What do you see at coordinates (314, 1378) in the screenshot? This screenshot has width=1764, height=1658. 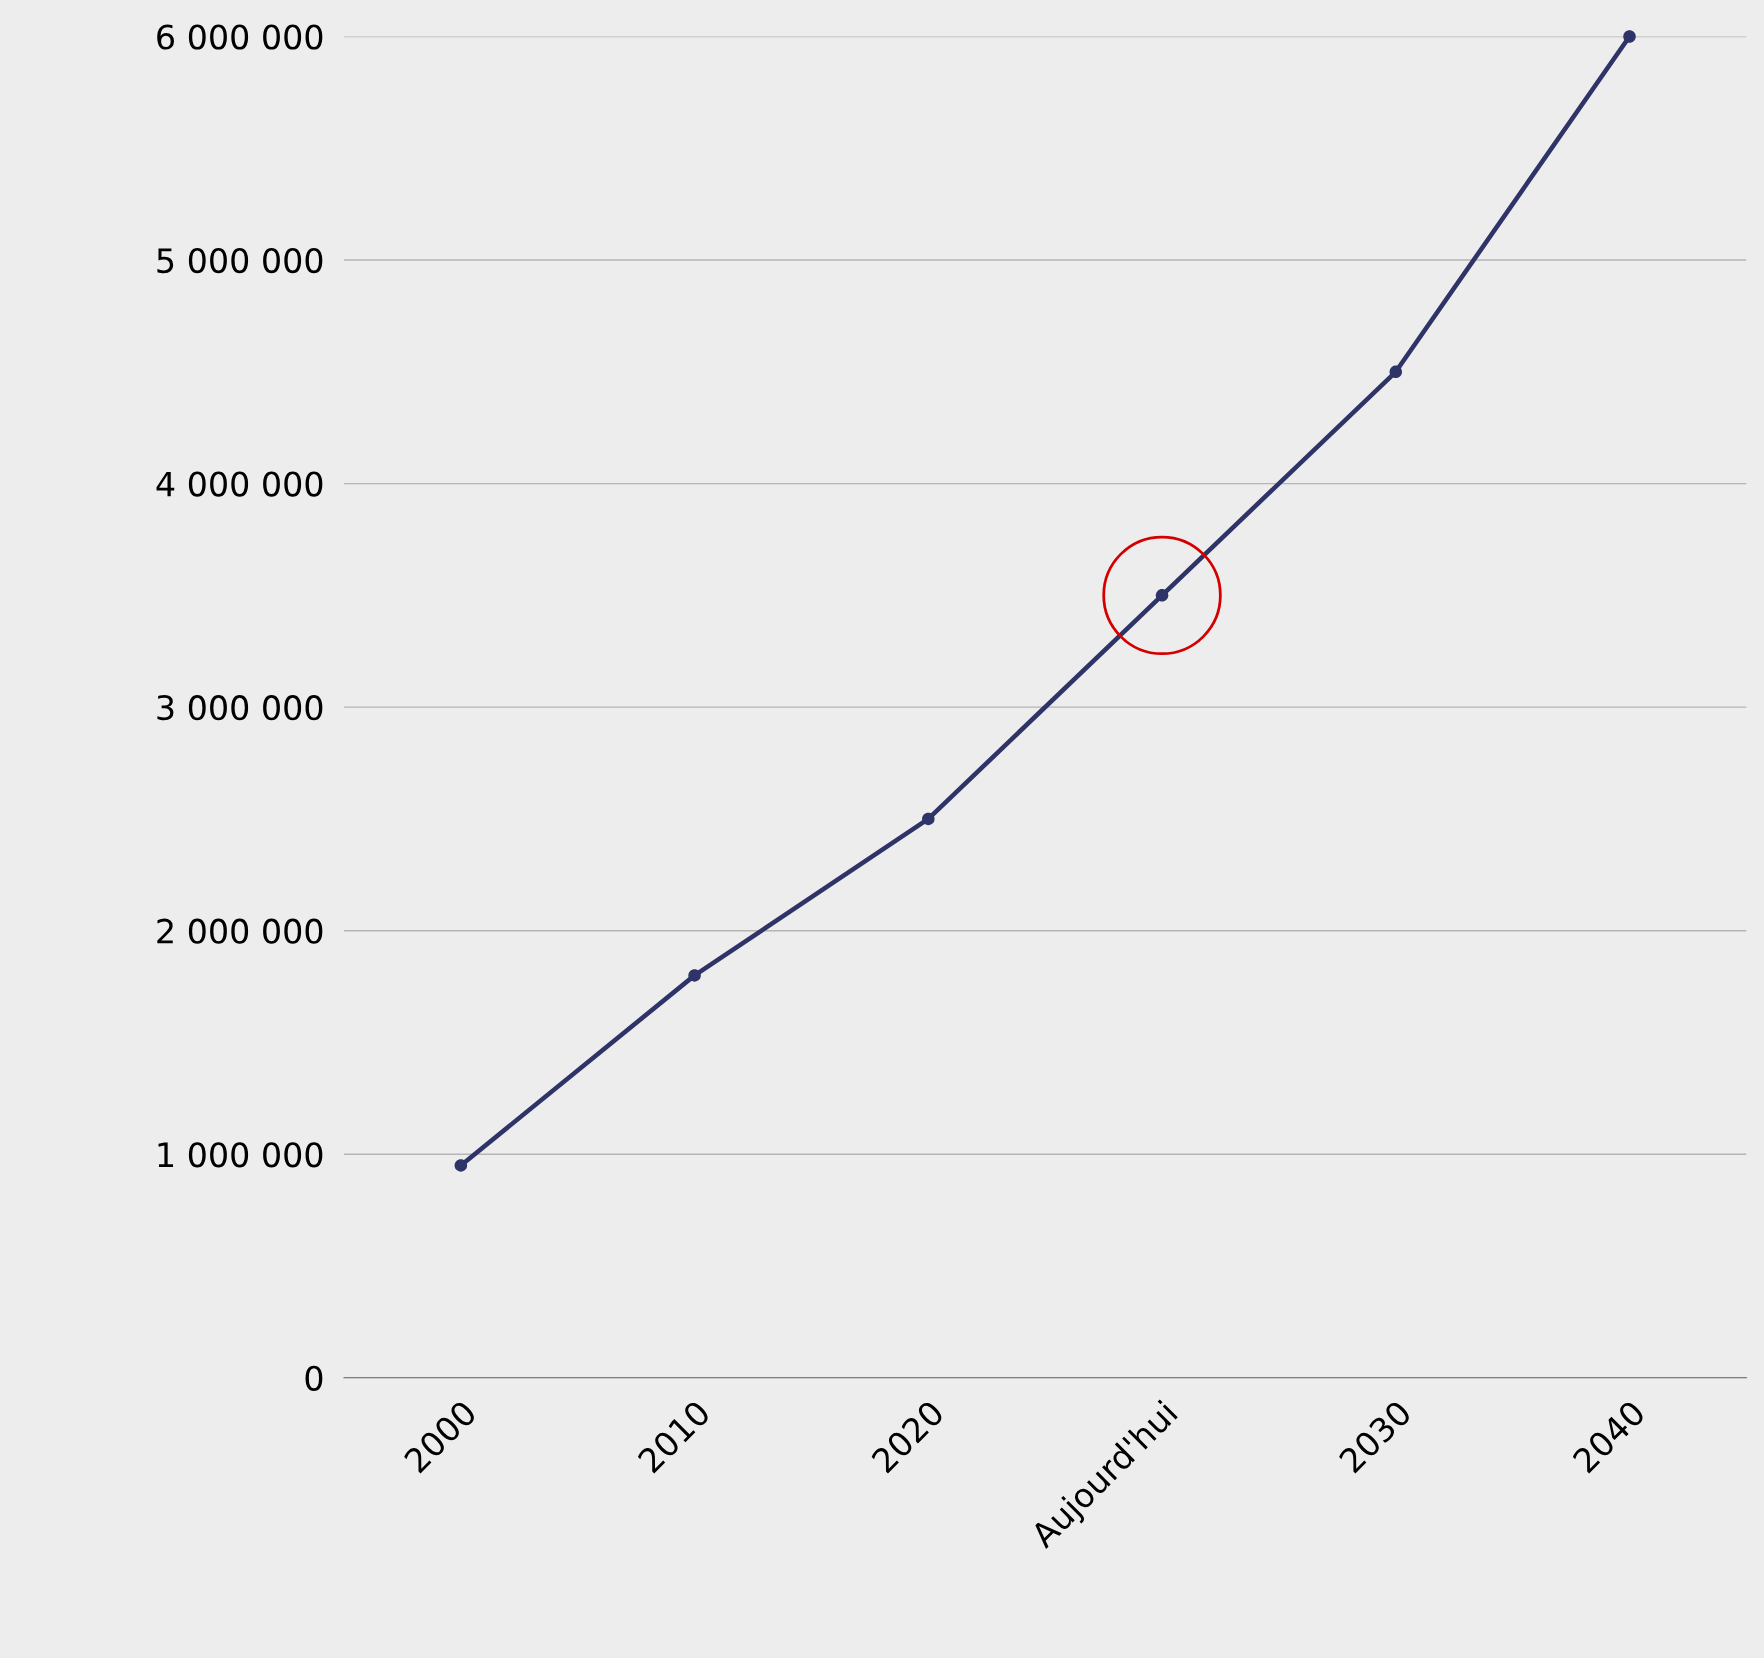 I see `y-tick-label: 0` at bounding box center [314, 1378].